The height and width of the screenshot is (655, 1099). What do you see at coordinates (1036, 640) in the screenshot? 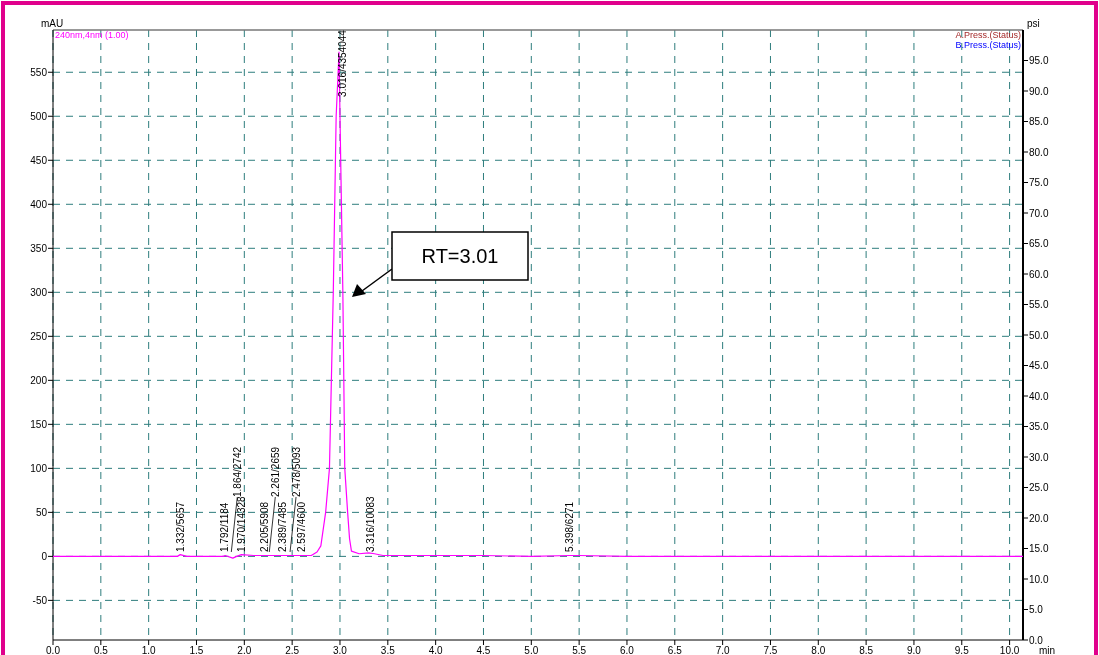
I see `y2-tick-label: 0.0` at bounding box center [1036, 640].